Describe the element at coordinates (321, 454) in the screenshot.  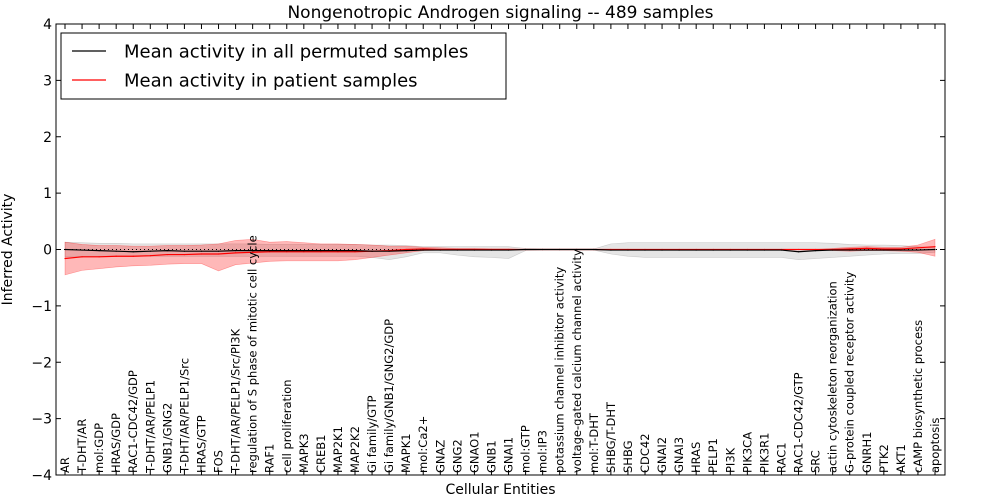
I see `xtick-label-15: CREB1` at that location.